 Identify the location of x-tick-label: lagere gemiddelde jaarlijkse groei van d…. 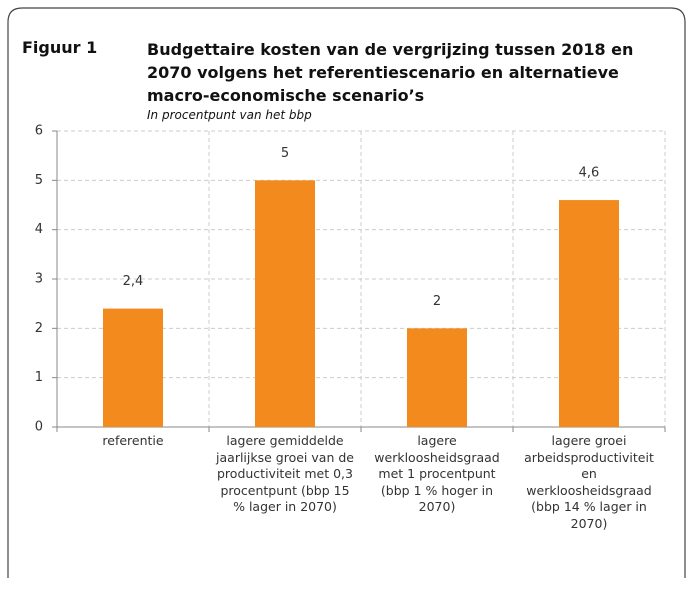
(285, 473).